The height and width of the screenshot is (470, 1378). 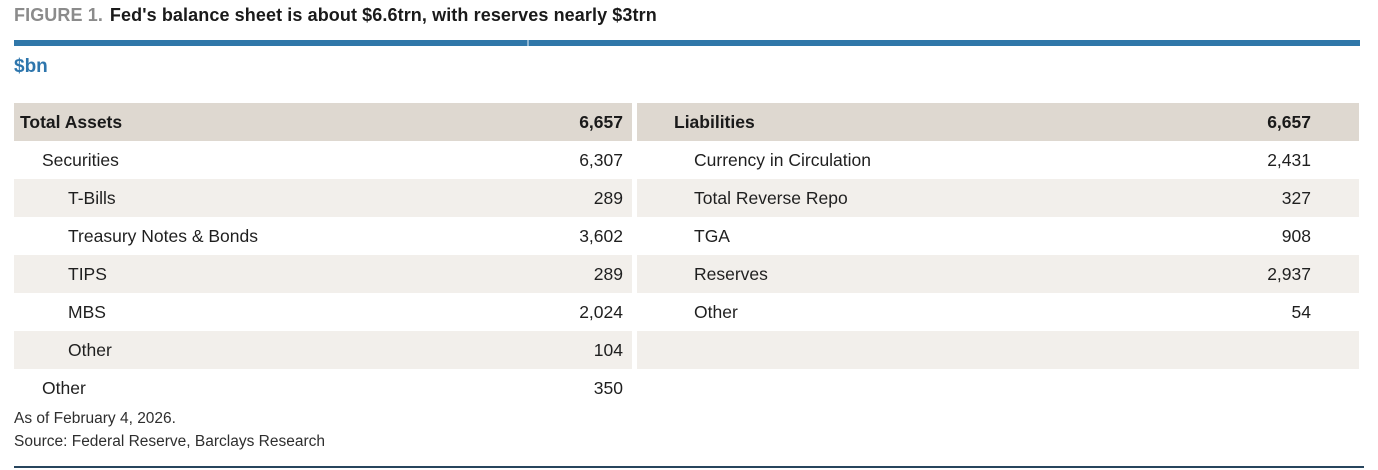 I want to click on figure-number-label: FIGURE 1., so click(x=58, y=15).